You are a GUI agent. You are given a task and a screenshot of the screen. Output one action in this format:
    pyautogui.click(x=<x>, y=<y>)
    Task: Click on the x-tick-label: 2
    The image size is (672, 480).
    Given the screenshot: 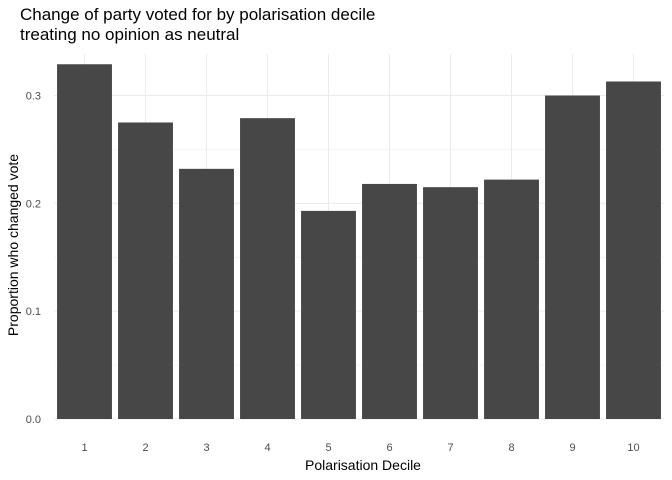 What is the action you would take?
    pyautogui.click(x=145, y=448)
    